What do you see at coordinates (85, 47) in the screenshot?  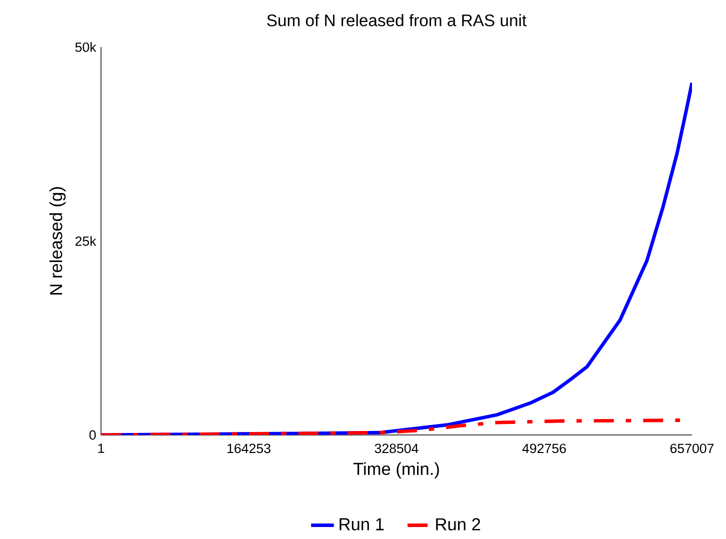 I see `y-tick-label: 50k` at bounding box center [85, 47].